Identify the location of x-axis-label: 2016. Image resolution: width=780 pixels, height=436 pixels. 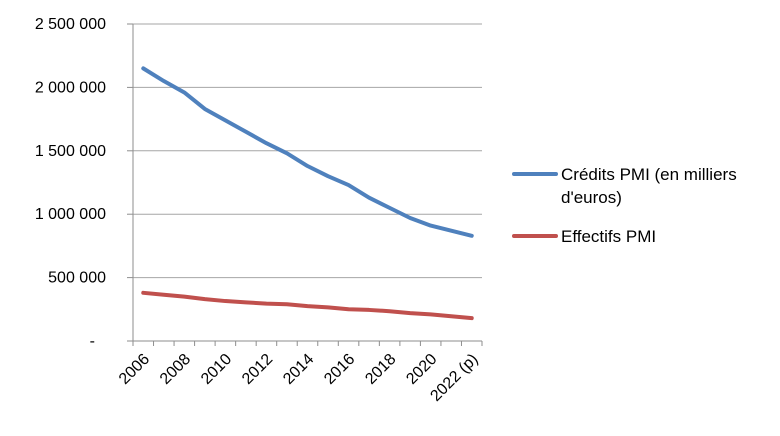
(339, 369).